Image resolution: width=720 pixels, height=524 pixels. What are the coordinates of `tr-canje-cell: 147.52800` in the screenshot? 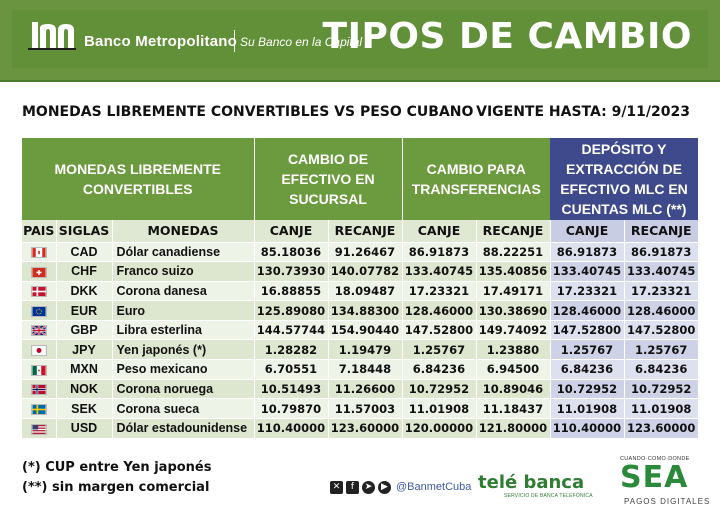 It's located at (438, 329).